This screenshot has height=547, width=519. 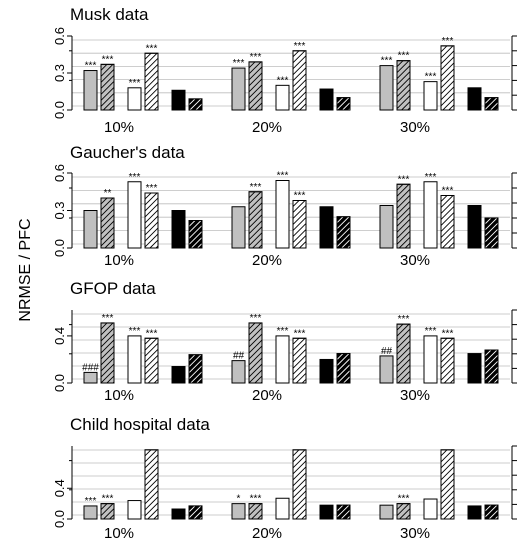 What do you see at coordinates (127, 152) in the screenshot?
I see `panel-title: Gaucher's data` at bounding box center [127, 152].